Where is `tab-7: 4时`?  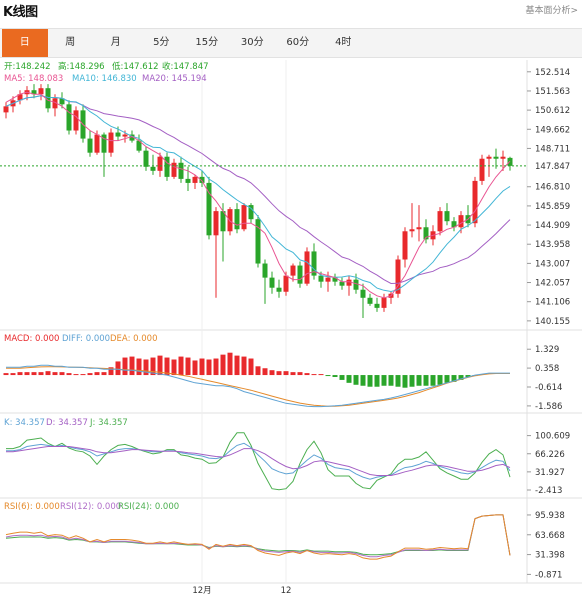 tab-7: 4时 is located at coordinates (343, 42).